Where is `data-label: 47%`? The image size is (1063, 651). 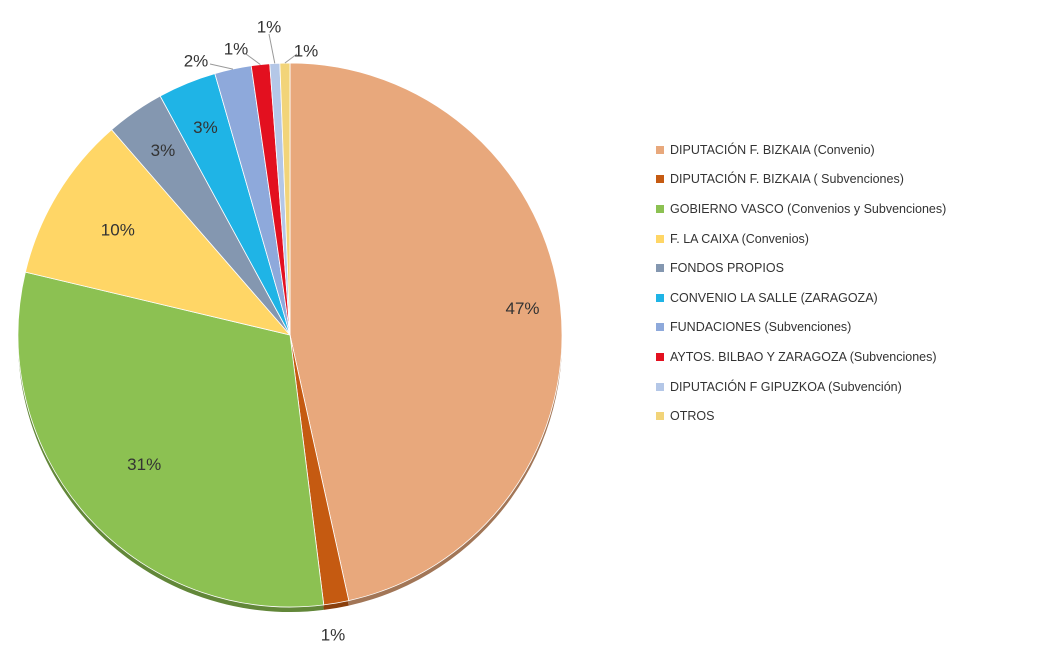
data-label: 47% is located at coordinates (522, 308).